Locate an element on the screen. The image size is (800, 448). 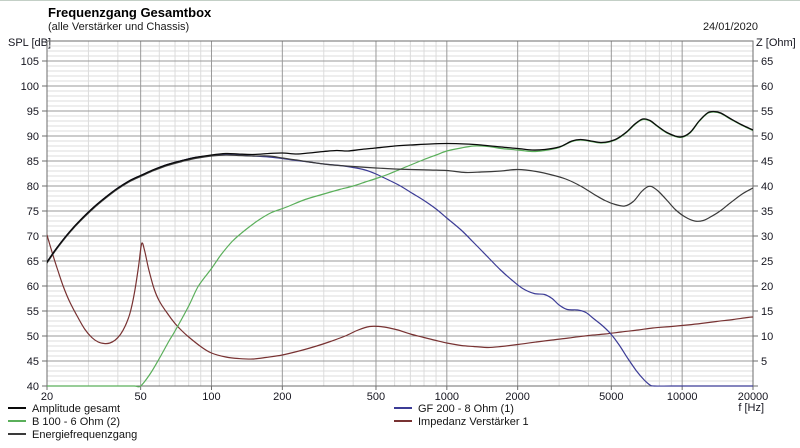
z-tick-label: 30 is located at coordinates (767, 237).